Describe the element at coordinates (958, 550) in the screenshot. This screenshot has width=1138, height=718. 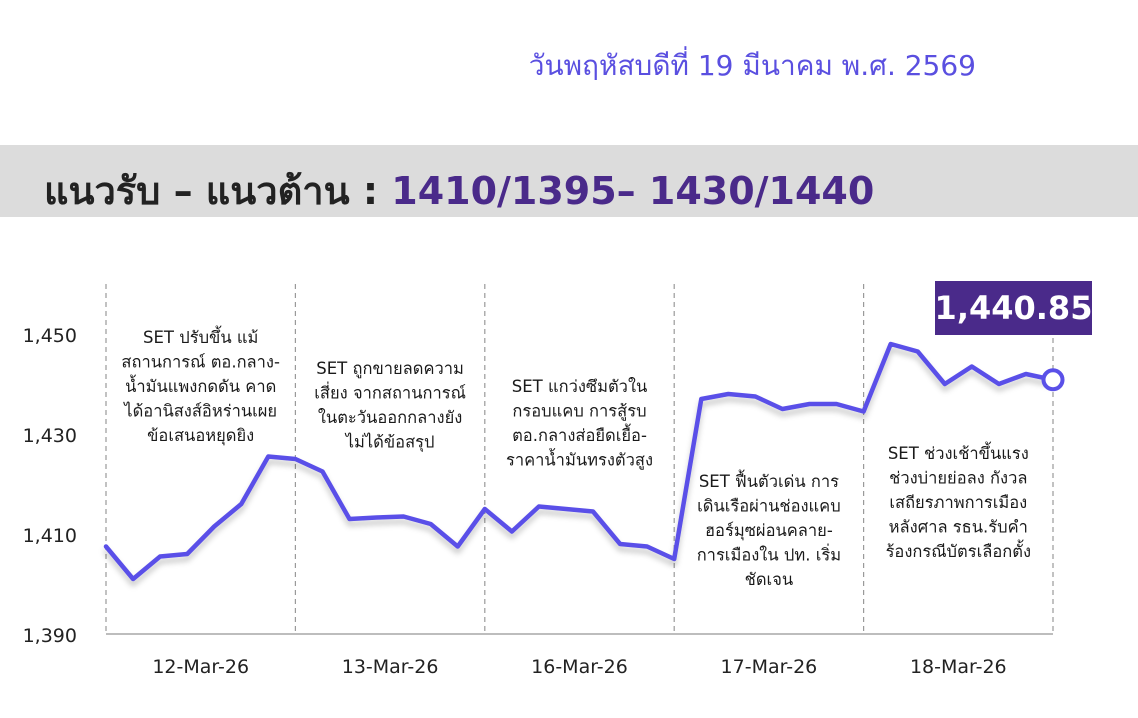
I see `annotation-text-line: ร้องกรณีบัตรเลือกตั้ง` at that location.